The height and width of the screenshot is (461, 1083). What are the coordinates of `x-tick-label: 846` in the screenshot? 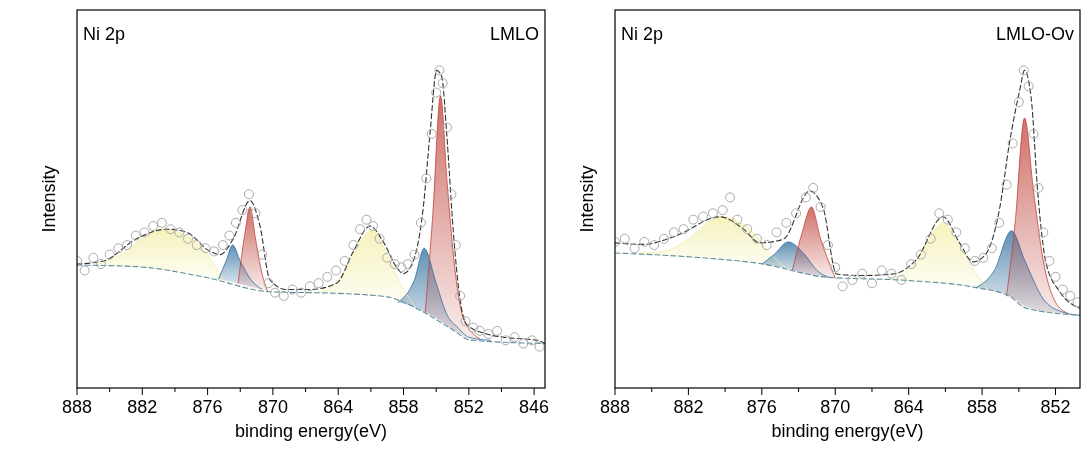 It's located at (534, 407).